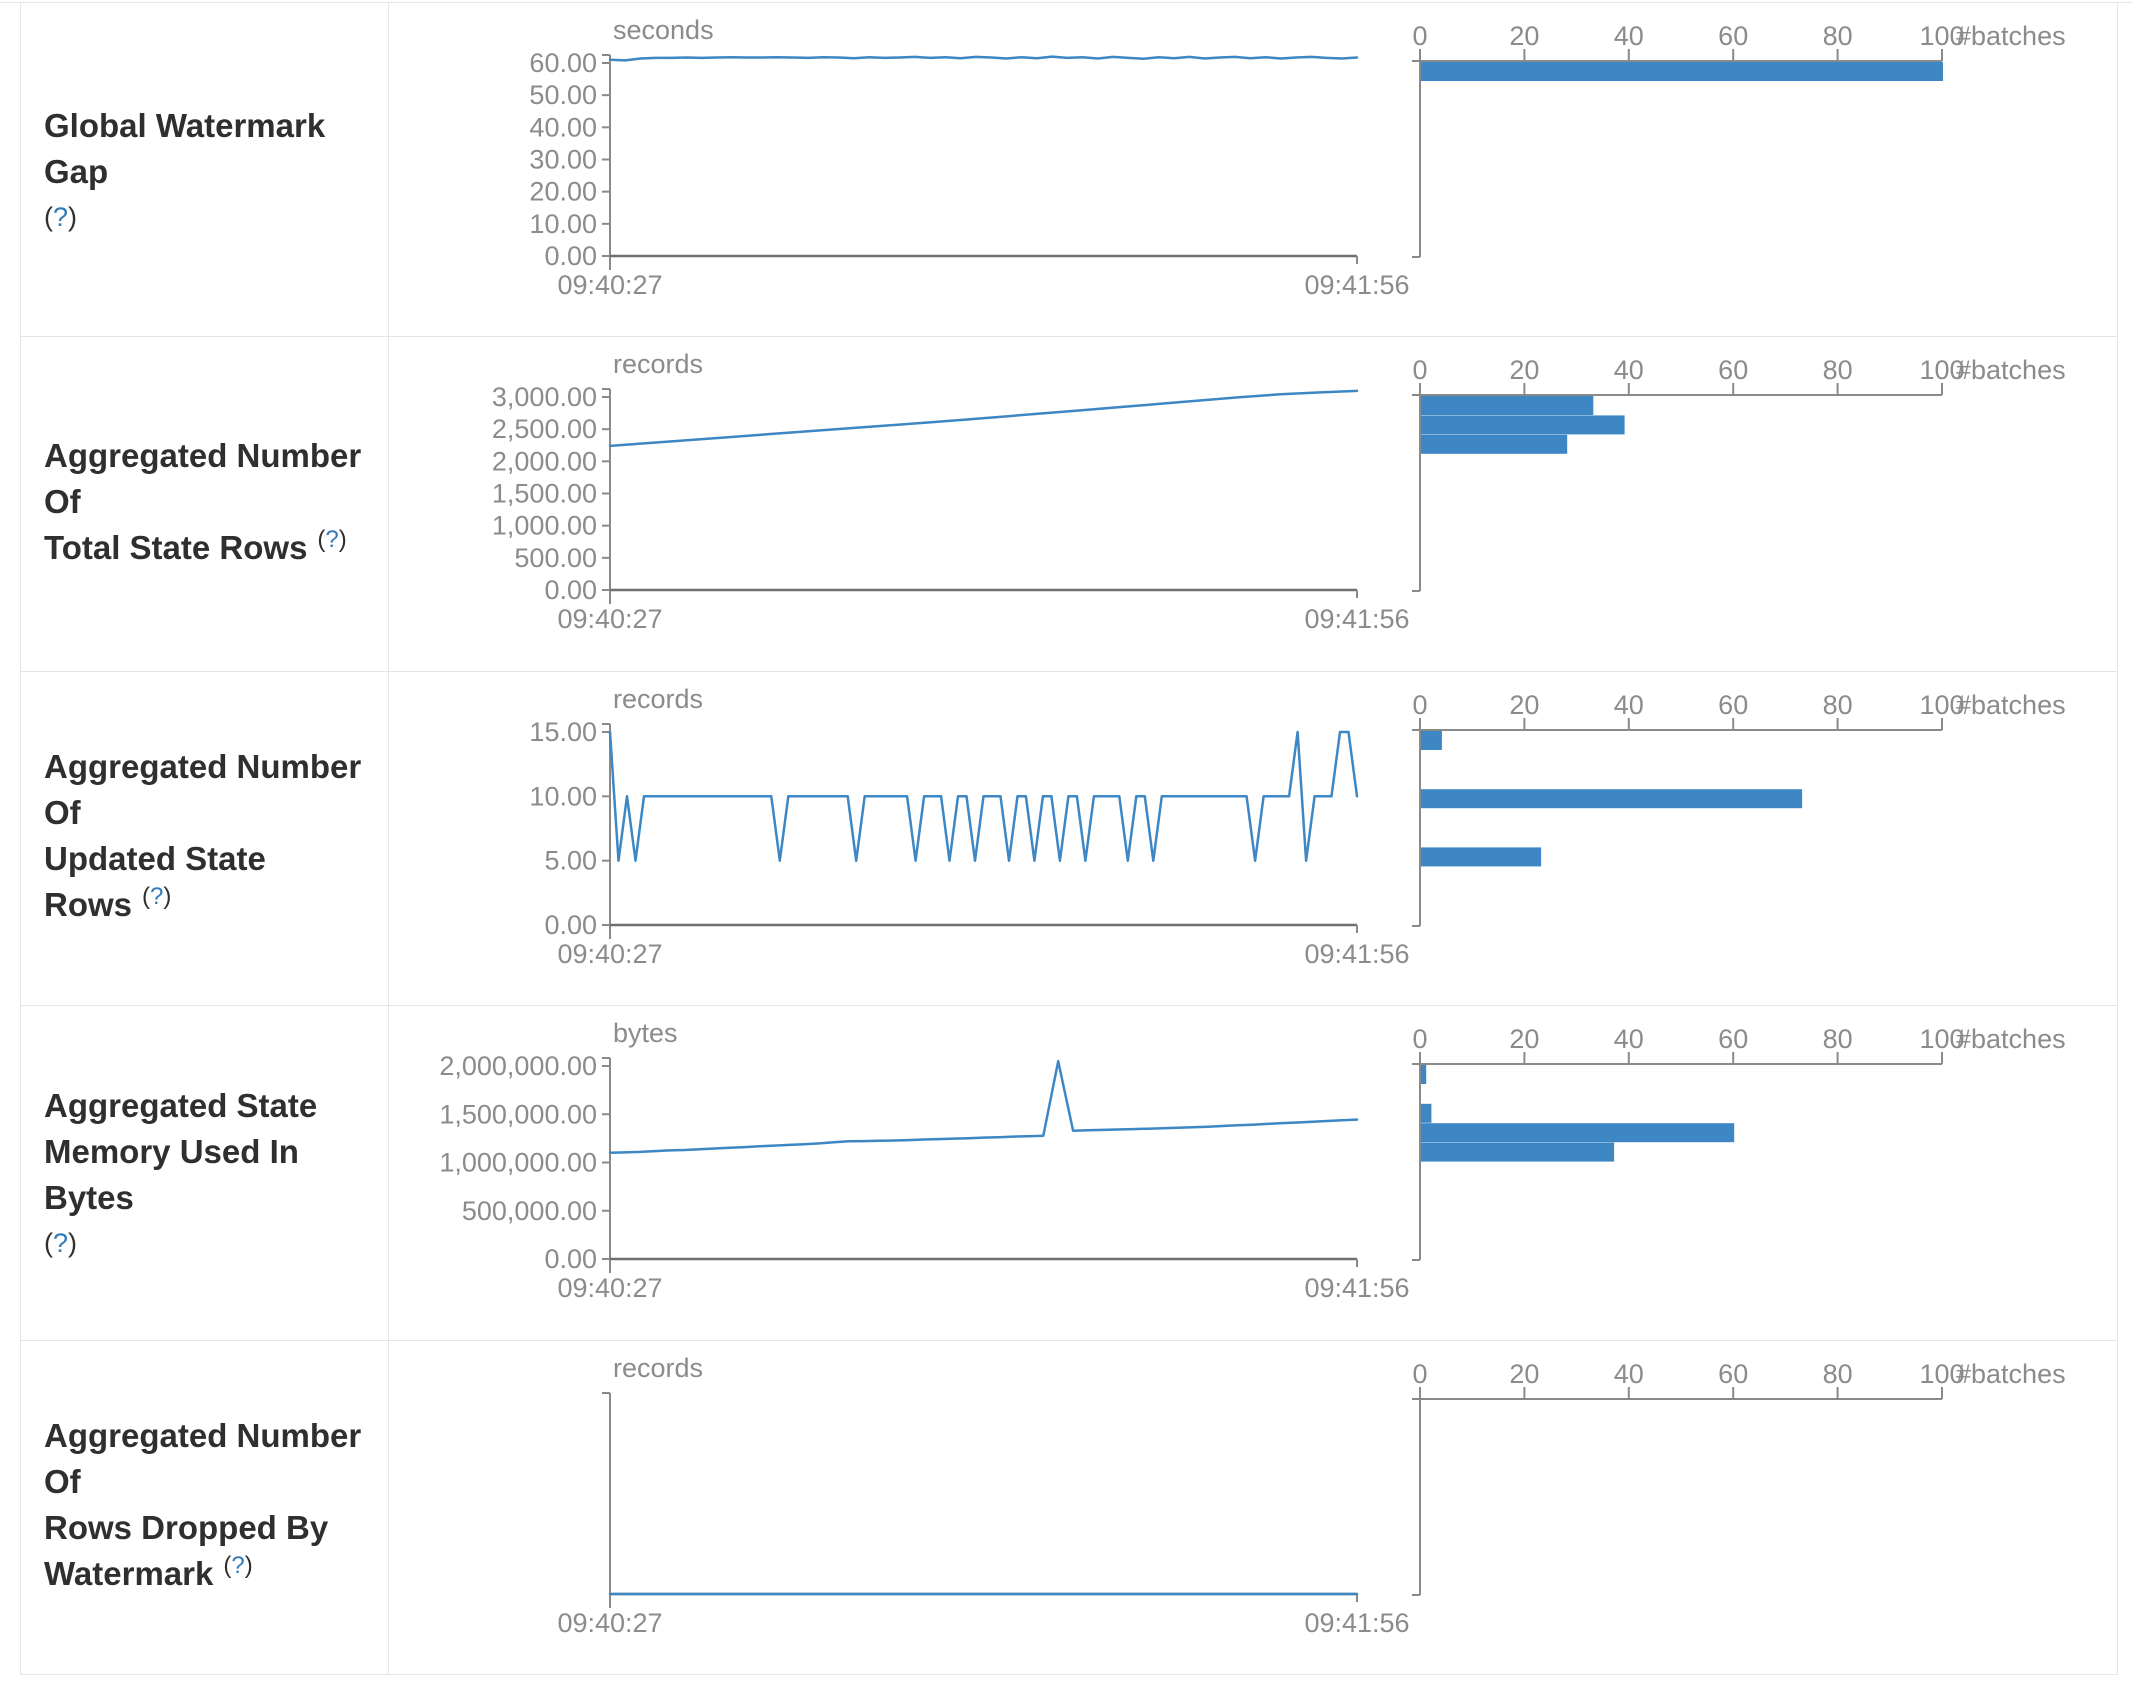  I want to click on timeline-line-state-memory-bytes, so click(983, 1107).